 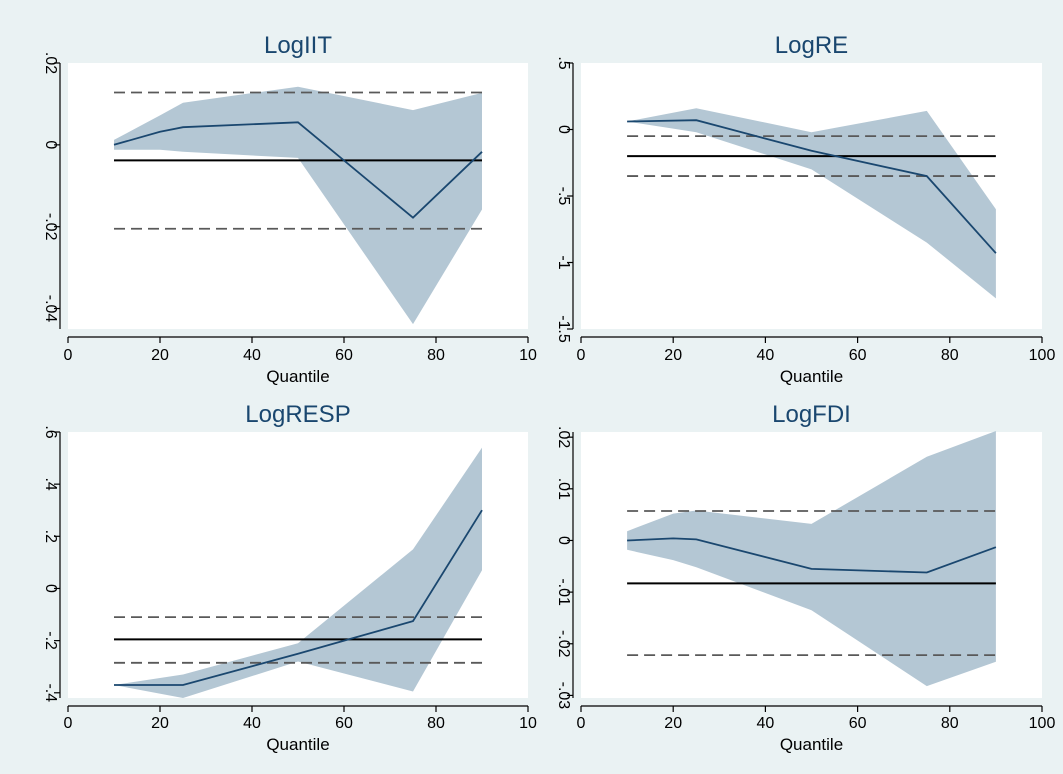 I want to click on y-tick-label: .01, so click(x=563, y=489).